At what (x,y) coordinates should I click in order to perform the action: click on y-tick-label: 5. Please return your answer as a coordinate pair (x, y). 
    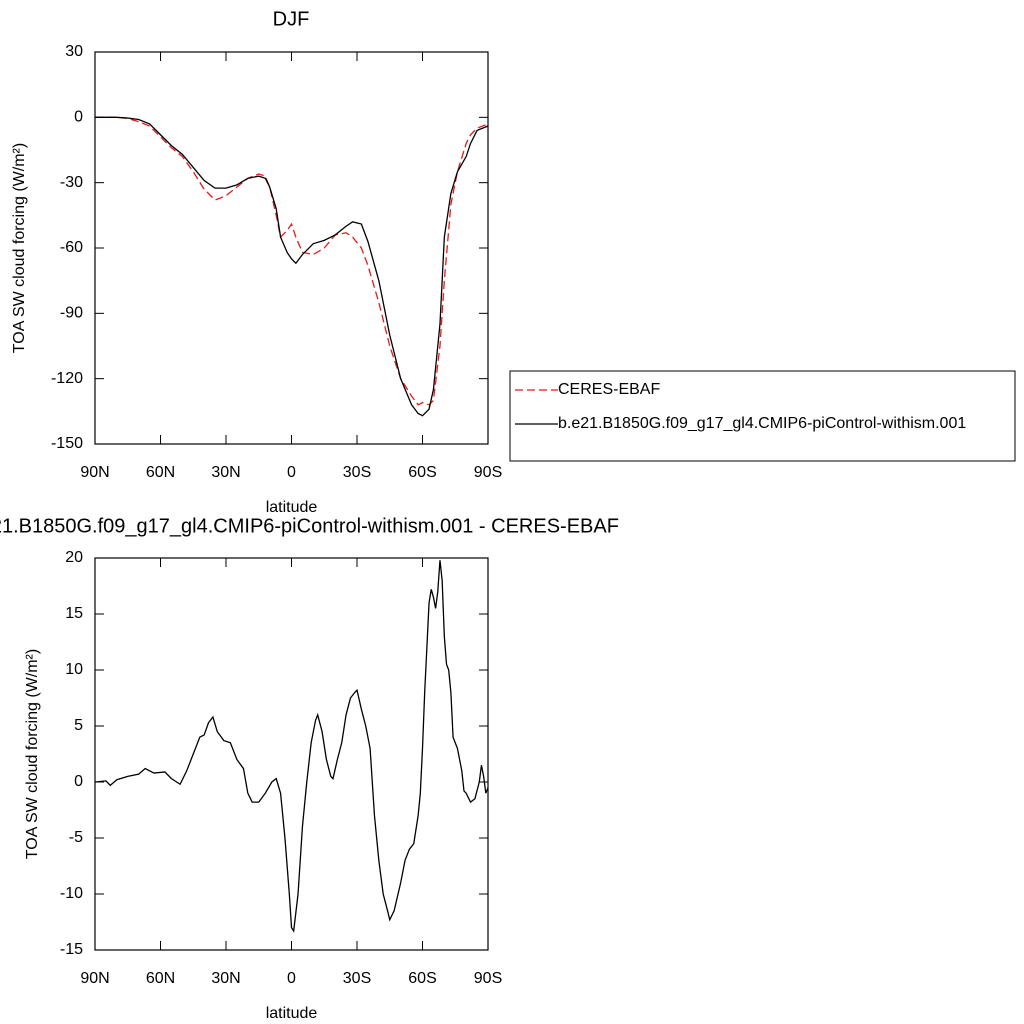
    Looking at the image, I should click on (78, 725).